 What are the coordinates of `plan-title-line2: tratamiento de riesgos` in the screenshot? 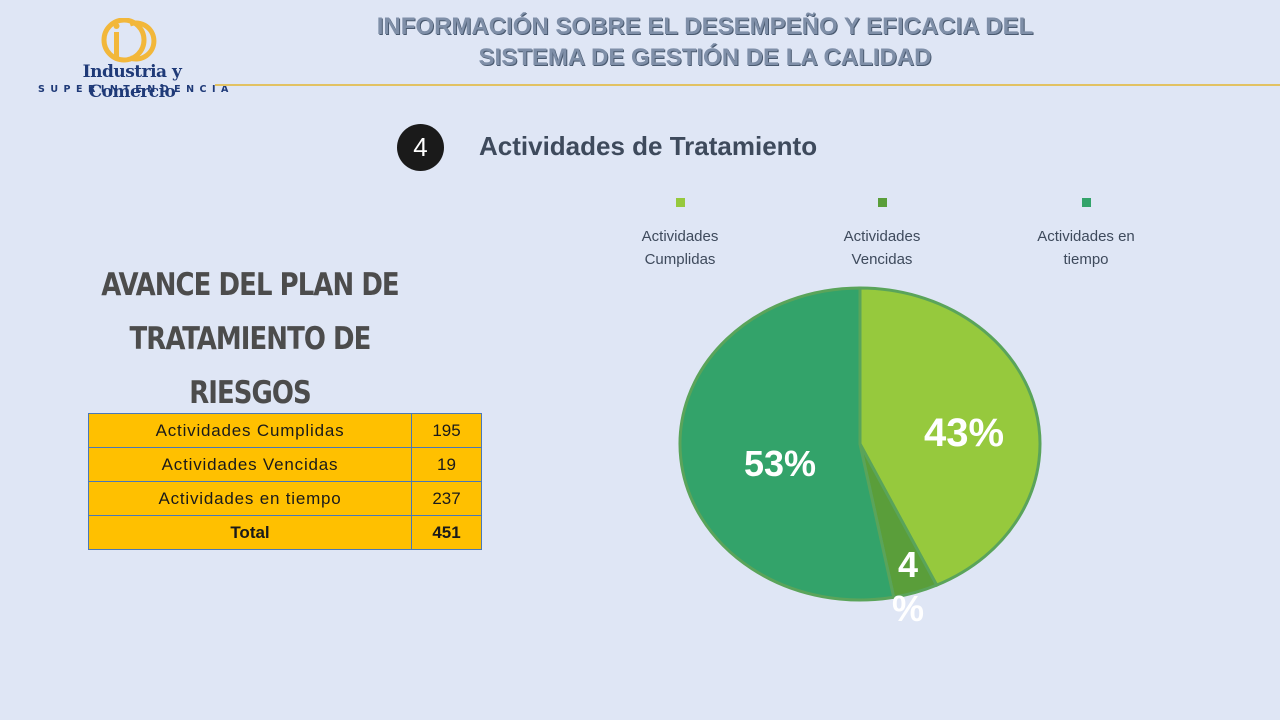 It's located at (250, 366).